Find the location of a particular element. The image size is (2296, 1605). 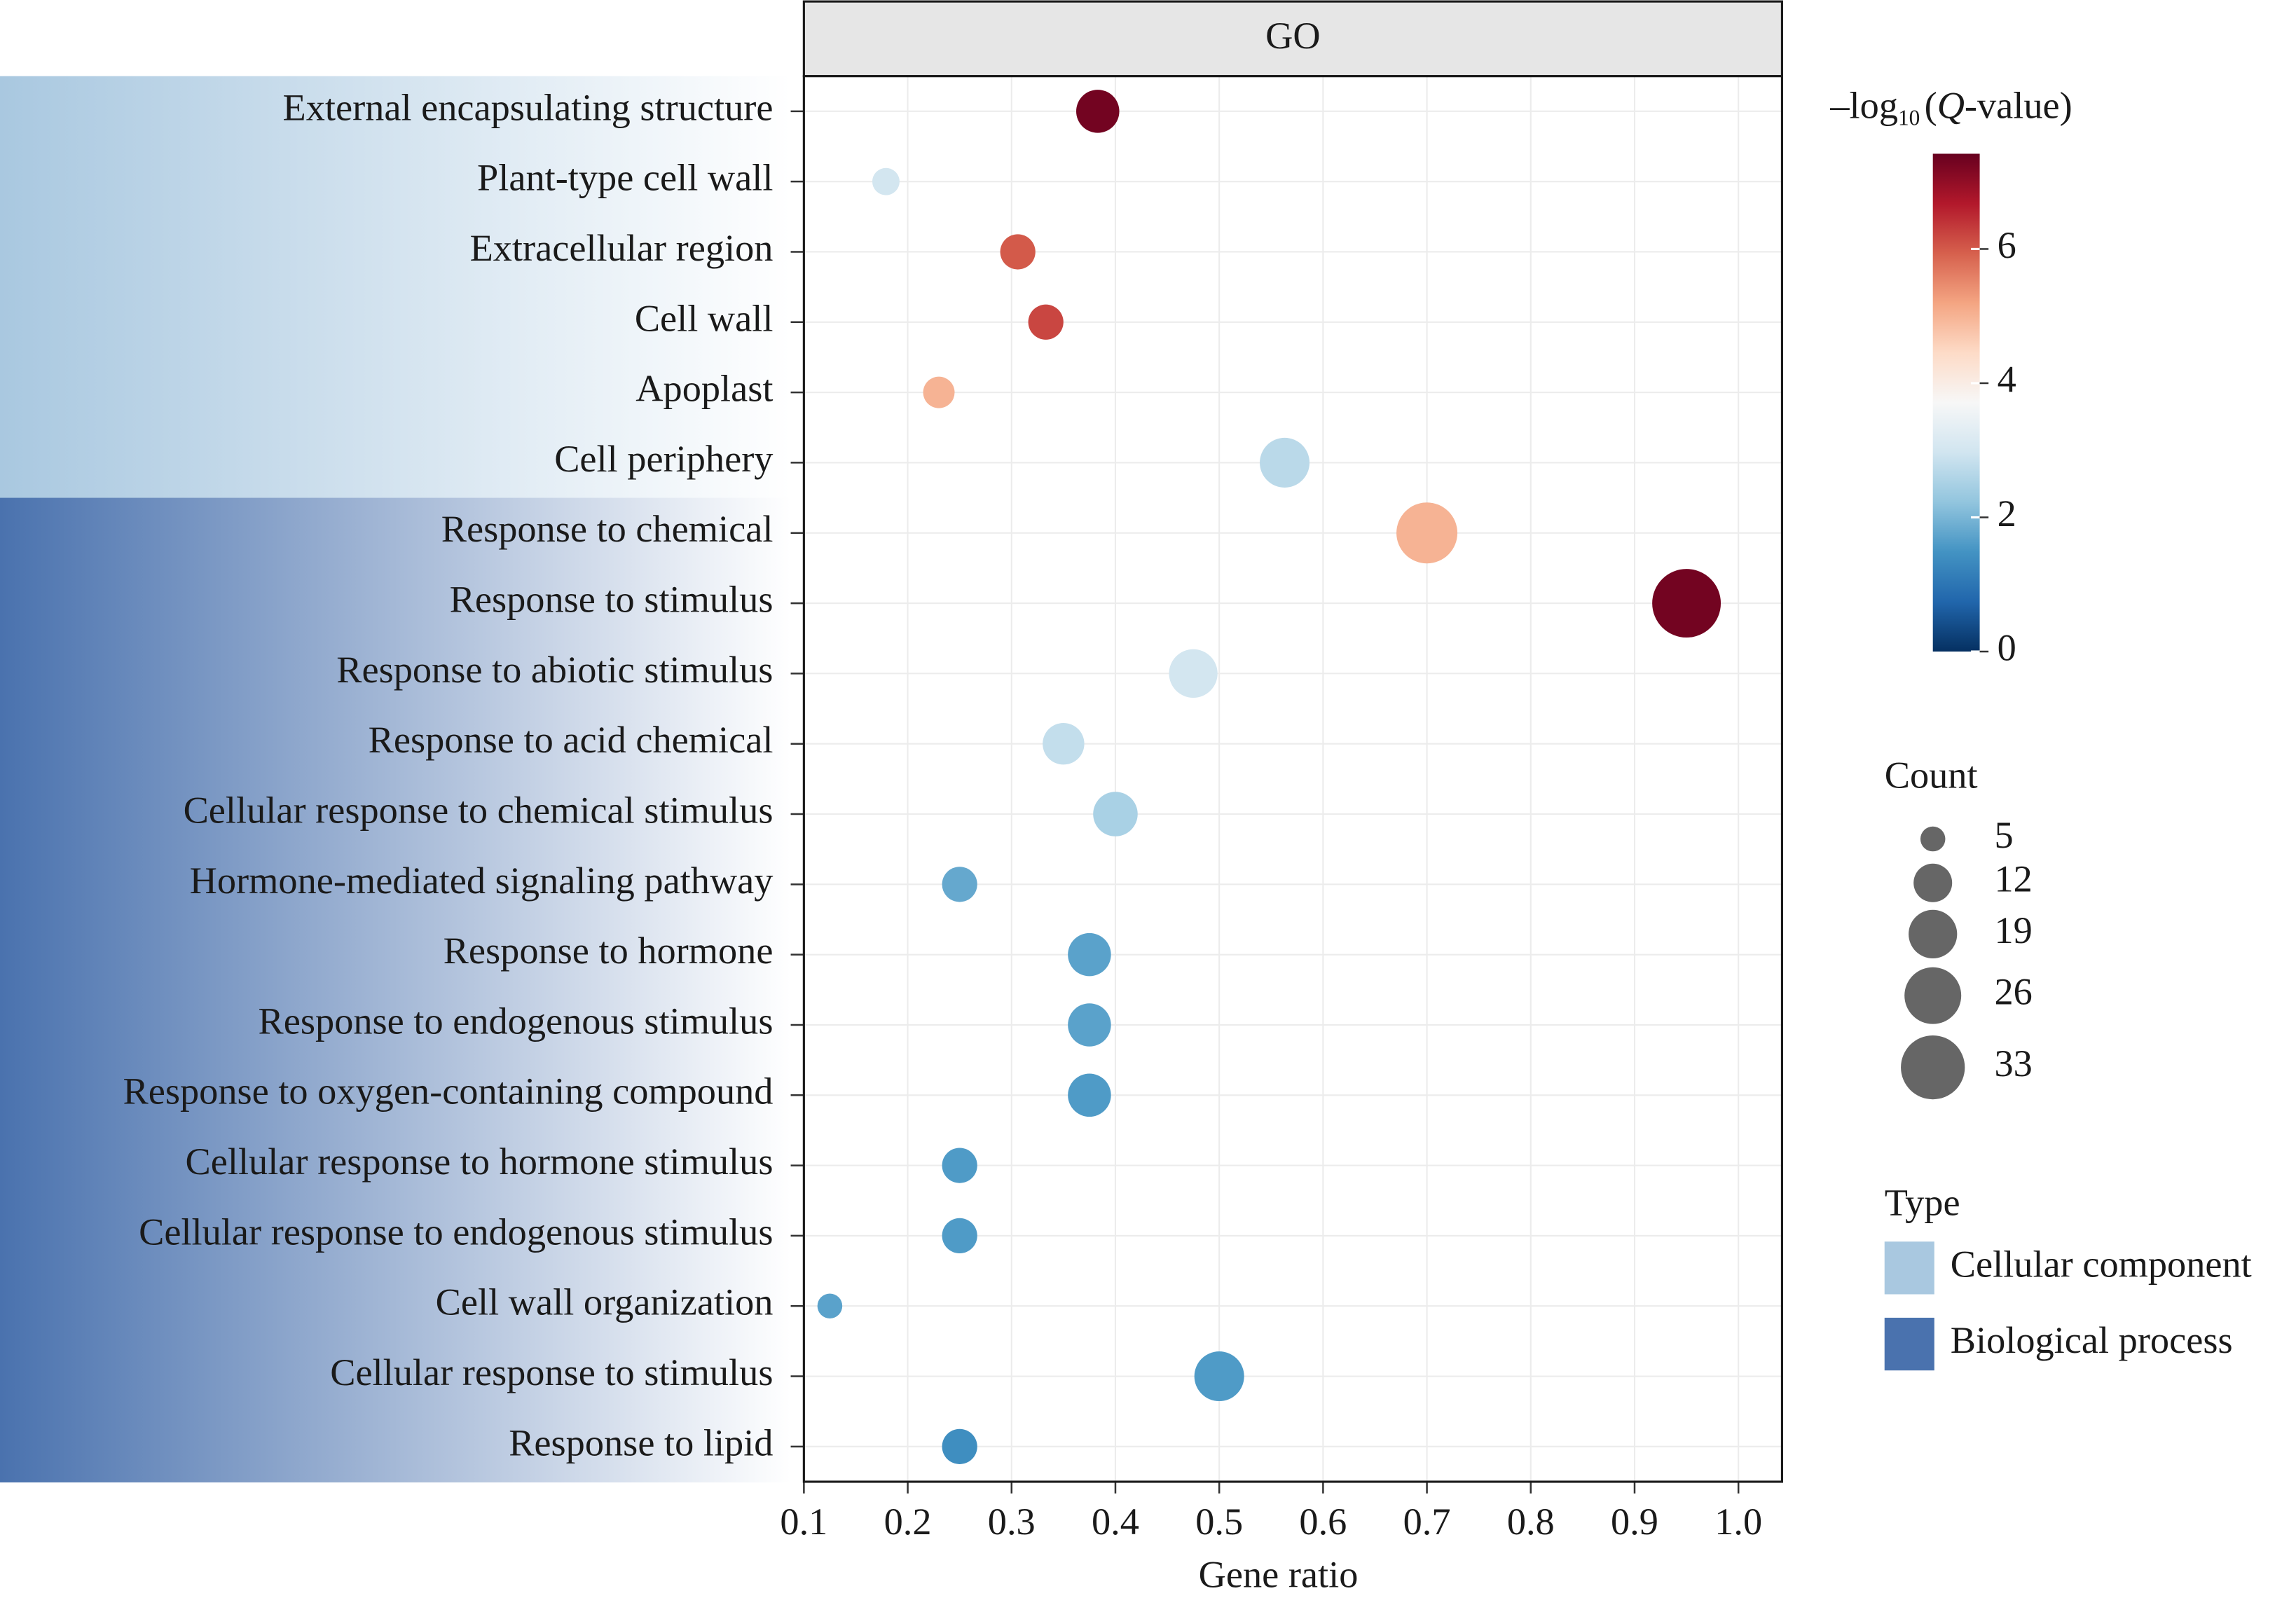

panel-title: GO is located at coordinates (1292, 36).